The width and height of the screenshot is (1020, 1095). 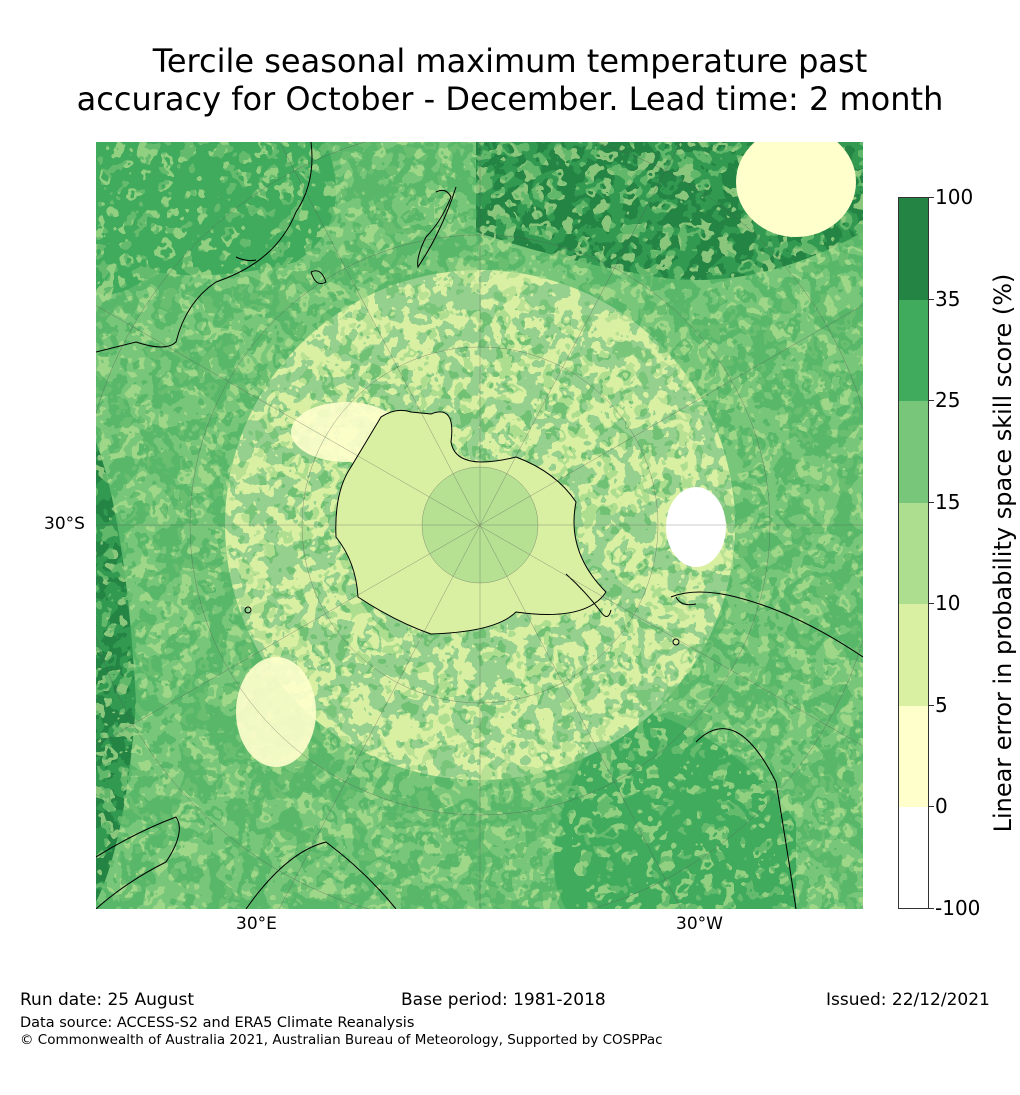 I want to click on colorbar-tick: 100, so click(x=954, y=197).